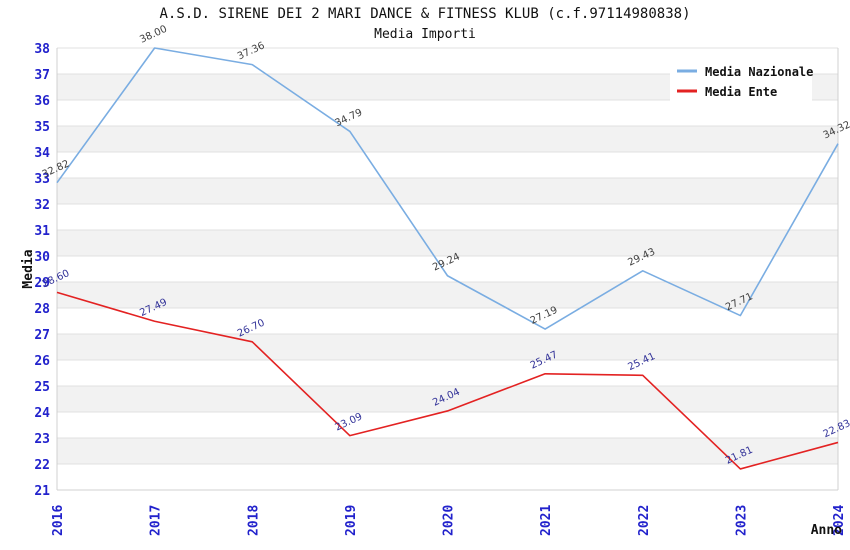 Image resolution: width=850 pixels, height=550 pixels. What do you see at coordinates (42, 127) in the screenshot?
I see `svg-text: 35` at bounding box center [42, 127].